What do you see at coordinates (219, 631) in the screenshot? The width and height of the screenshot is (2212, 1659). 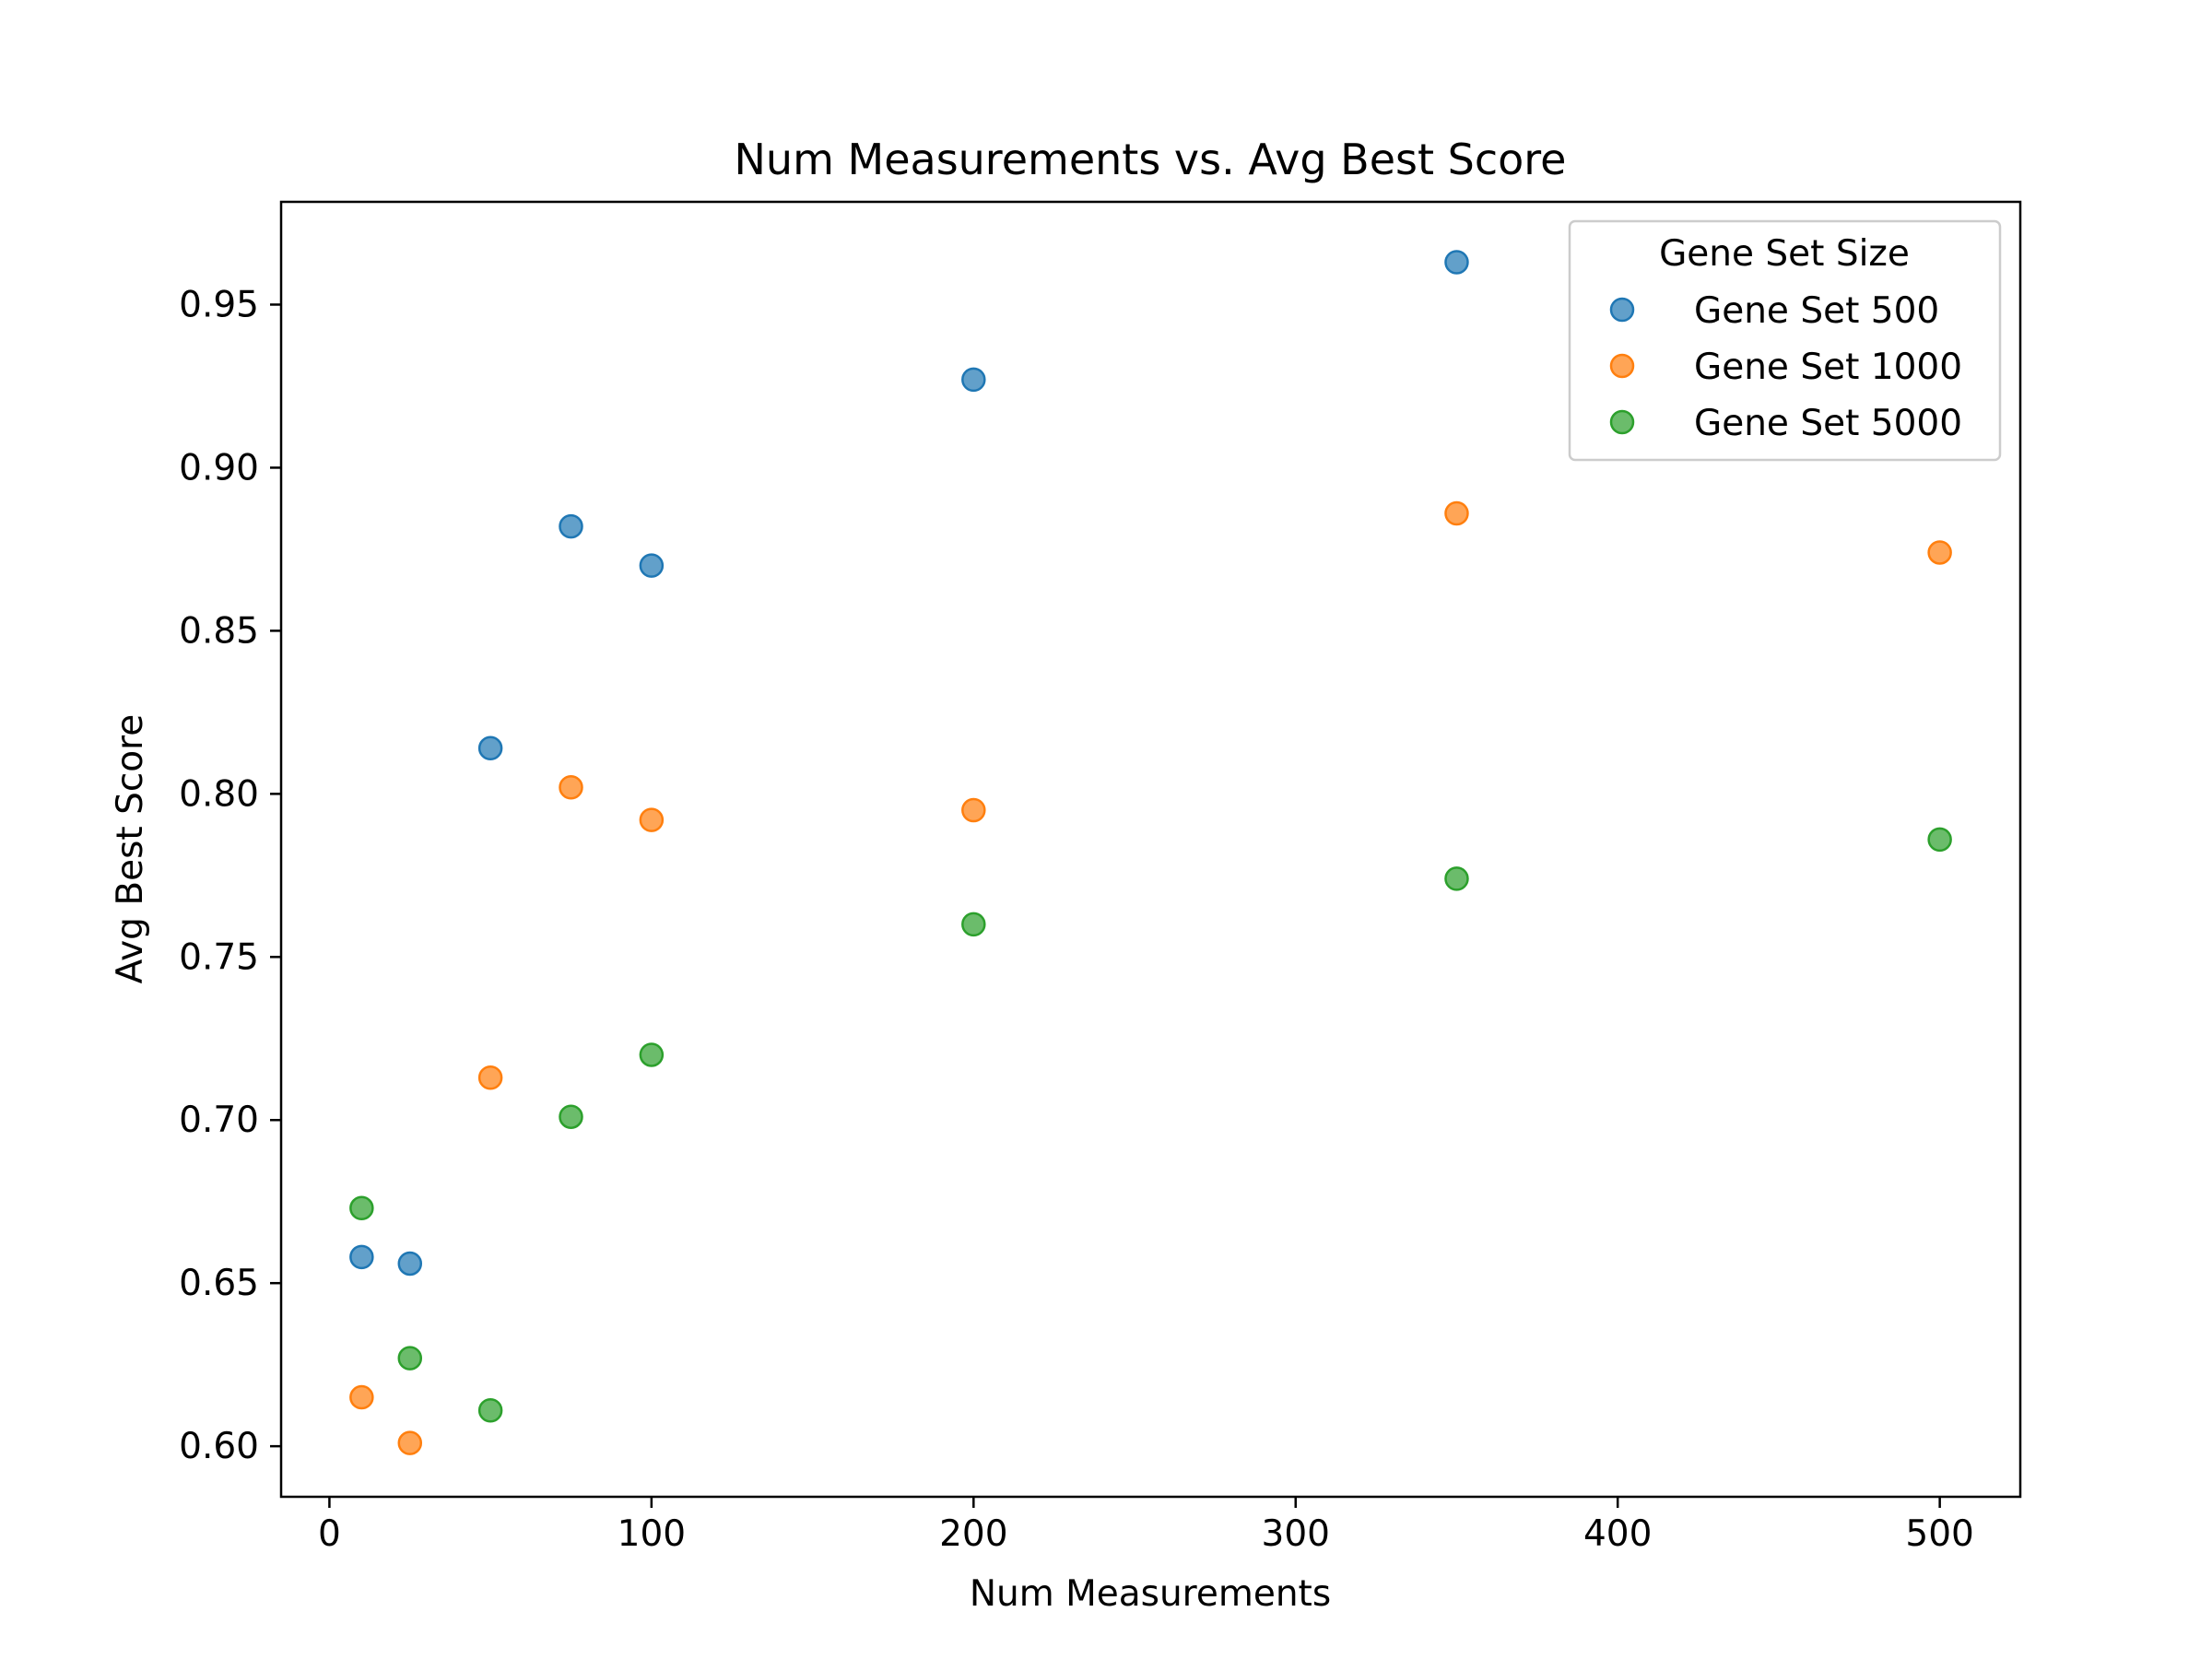 I see `y-tick-label: 0.85` at bounding box center [219, 631].